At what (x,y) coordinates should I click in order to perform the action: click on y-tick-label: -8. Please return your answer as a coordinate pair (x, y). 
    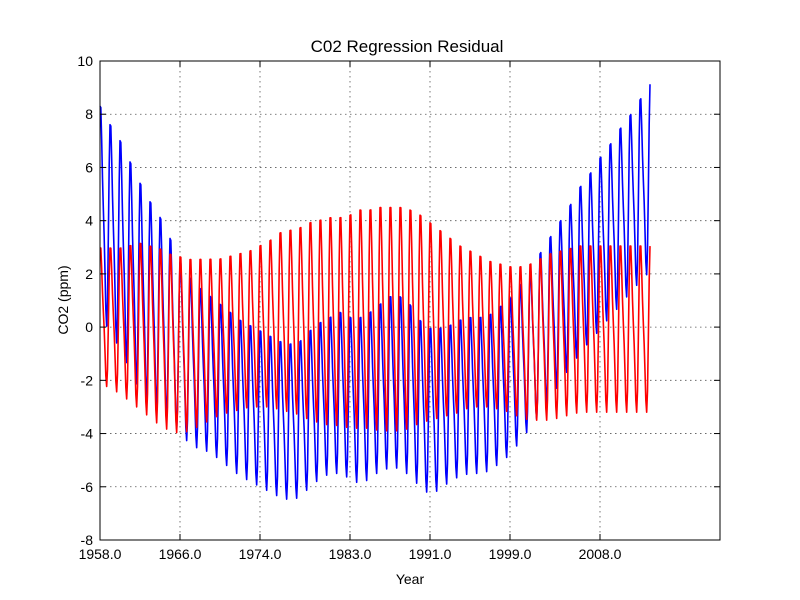
    Looking at the image, I should click on (87, 540).